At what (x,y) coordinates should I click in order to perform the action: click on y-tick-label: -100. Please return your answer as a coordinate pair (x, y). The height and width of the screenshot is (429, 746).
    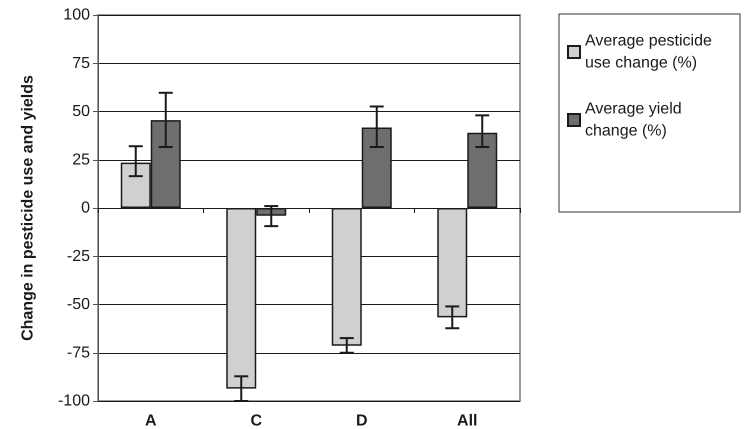
    Looking at the image, I should click on (74, 401).